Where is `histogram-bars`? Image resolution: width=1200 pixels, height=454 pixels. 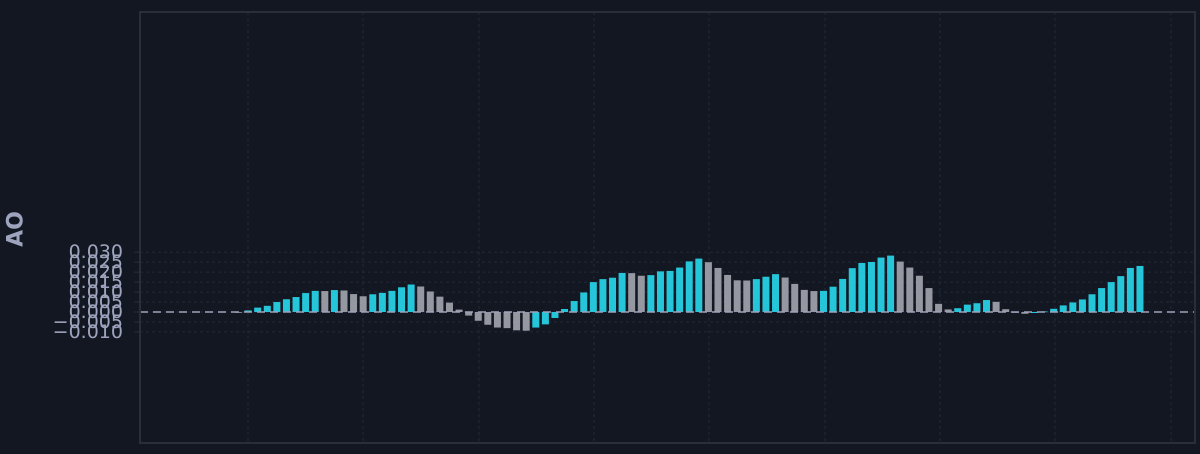
histogram-bars is located at coordinates (689, 293).